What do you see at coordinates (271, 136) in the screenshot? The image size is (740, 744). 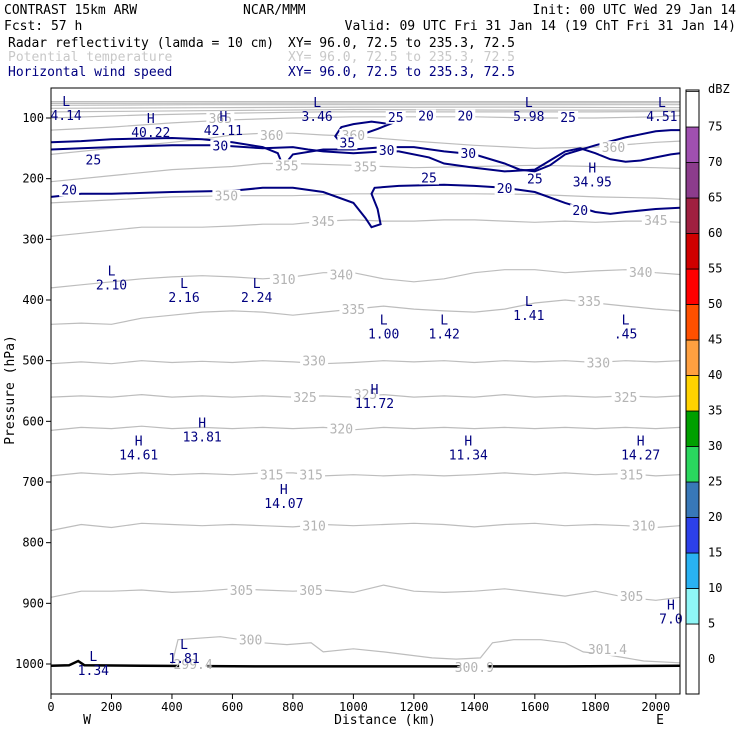 I see `theta-label: 360` at bounding box center [271, 136].